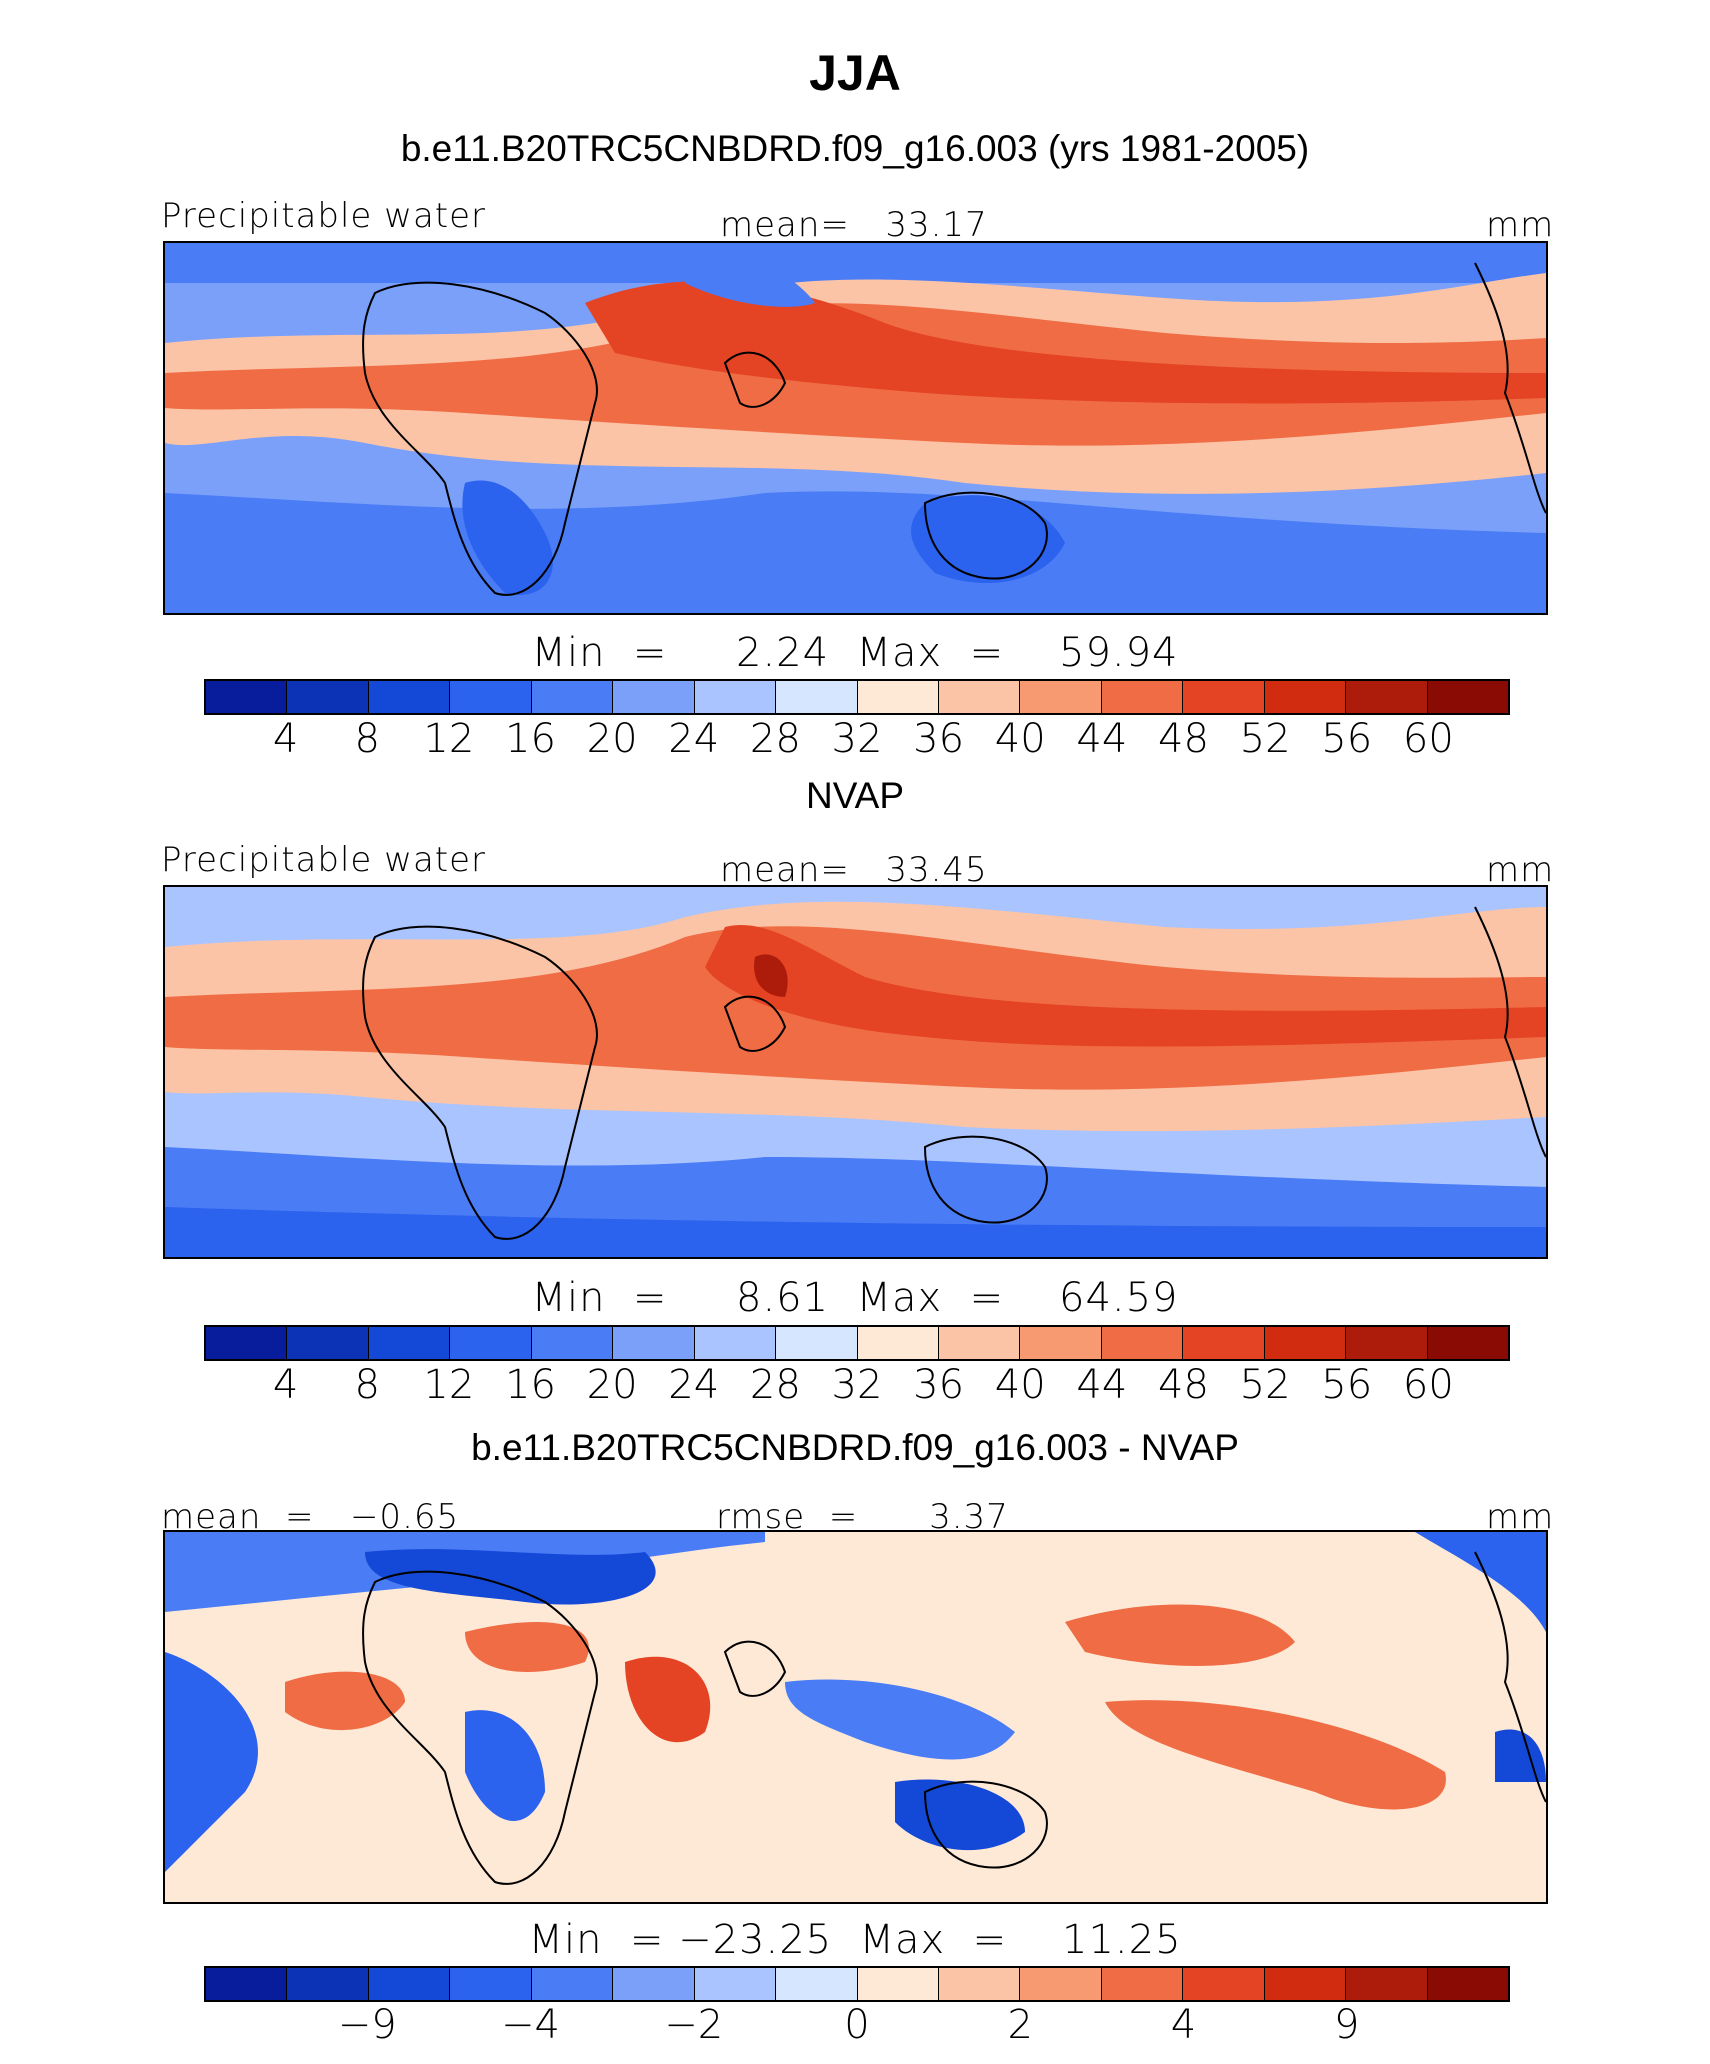 This screenshot has height=2064, width=1710. Describe the element at coordinates (855, 1298) in the screenshot. I see `panel-2-minmax: Min = 8.61 Max = 64.59` at that location.